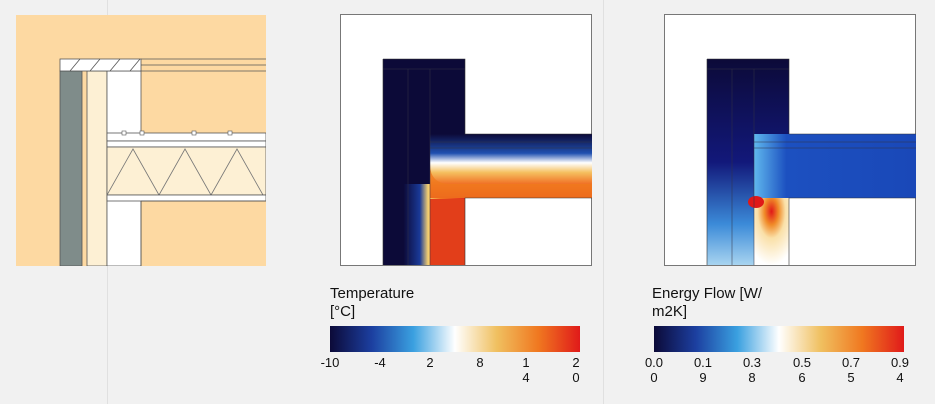  Describe the element at coordinates (455, 339) in the screenshot. I see `temperature-colorbar` at that location.